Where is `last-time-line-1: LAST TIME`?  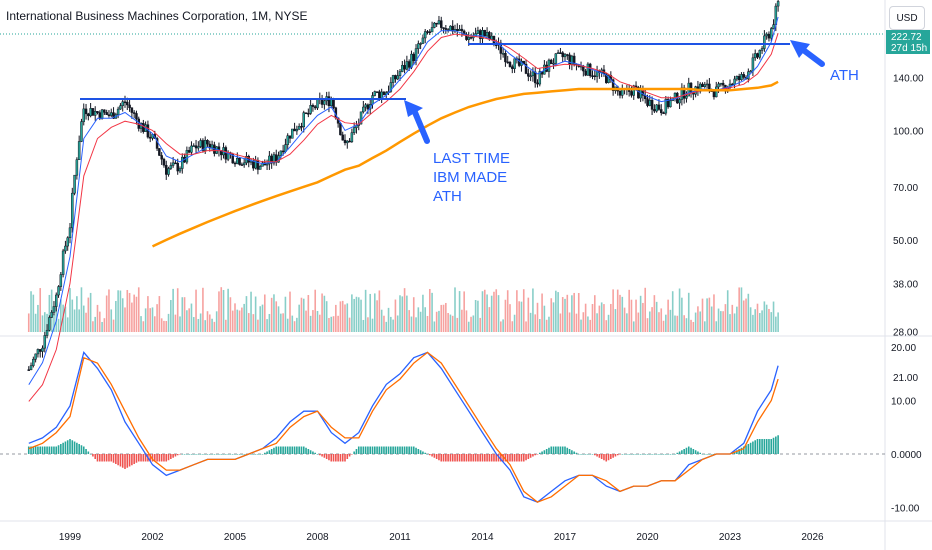
last-time-line-1: LAST TIME is located at coordinates (471, 158).